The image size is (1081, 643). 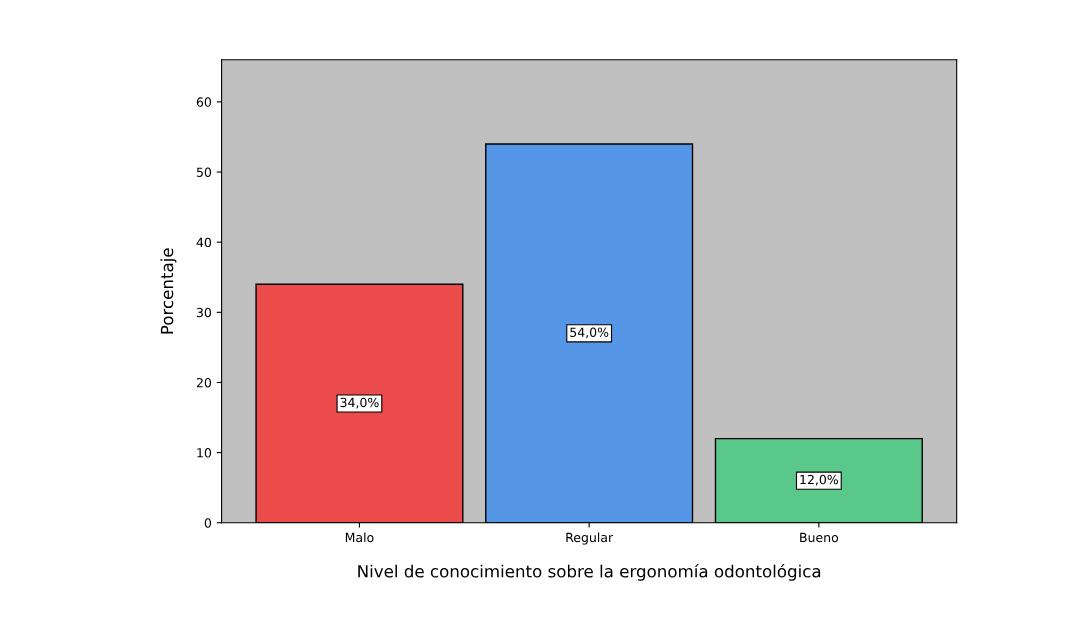 I want to click on x-tick-label: Malo, so click(x=359, y=537).